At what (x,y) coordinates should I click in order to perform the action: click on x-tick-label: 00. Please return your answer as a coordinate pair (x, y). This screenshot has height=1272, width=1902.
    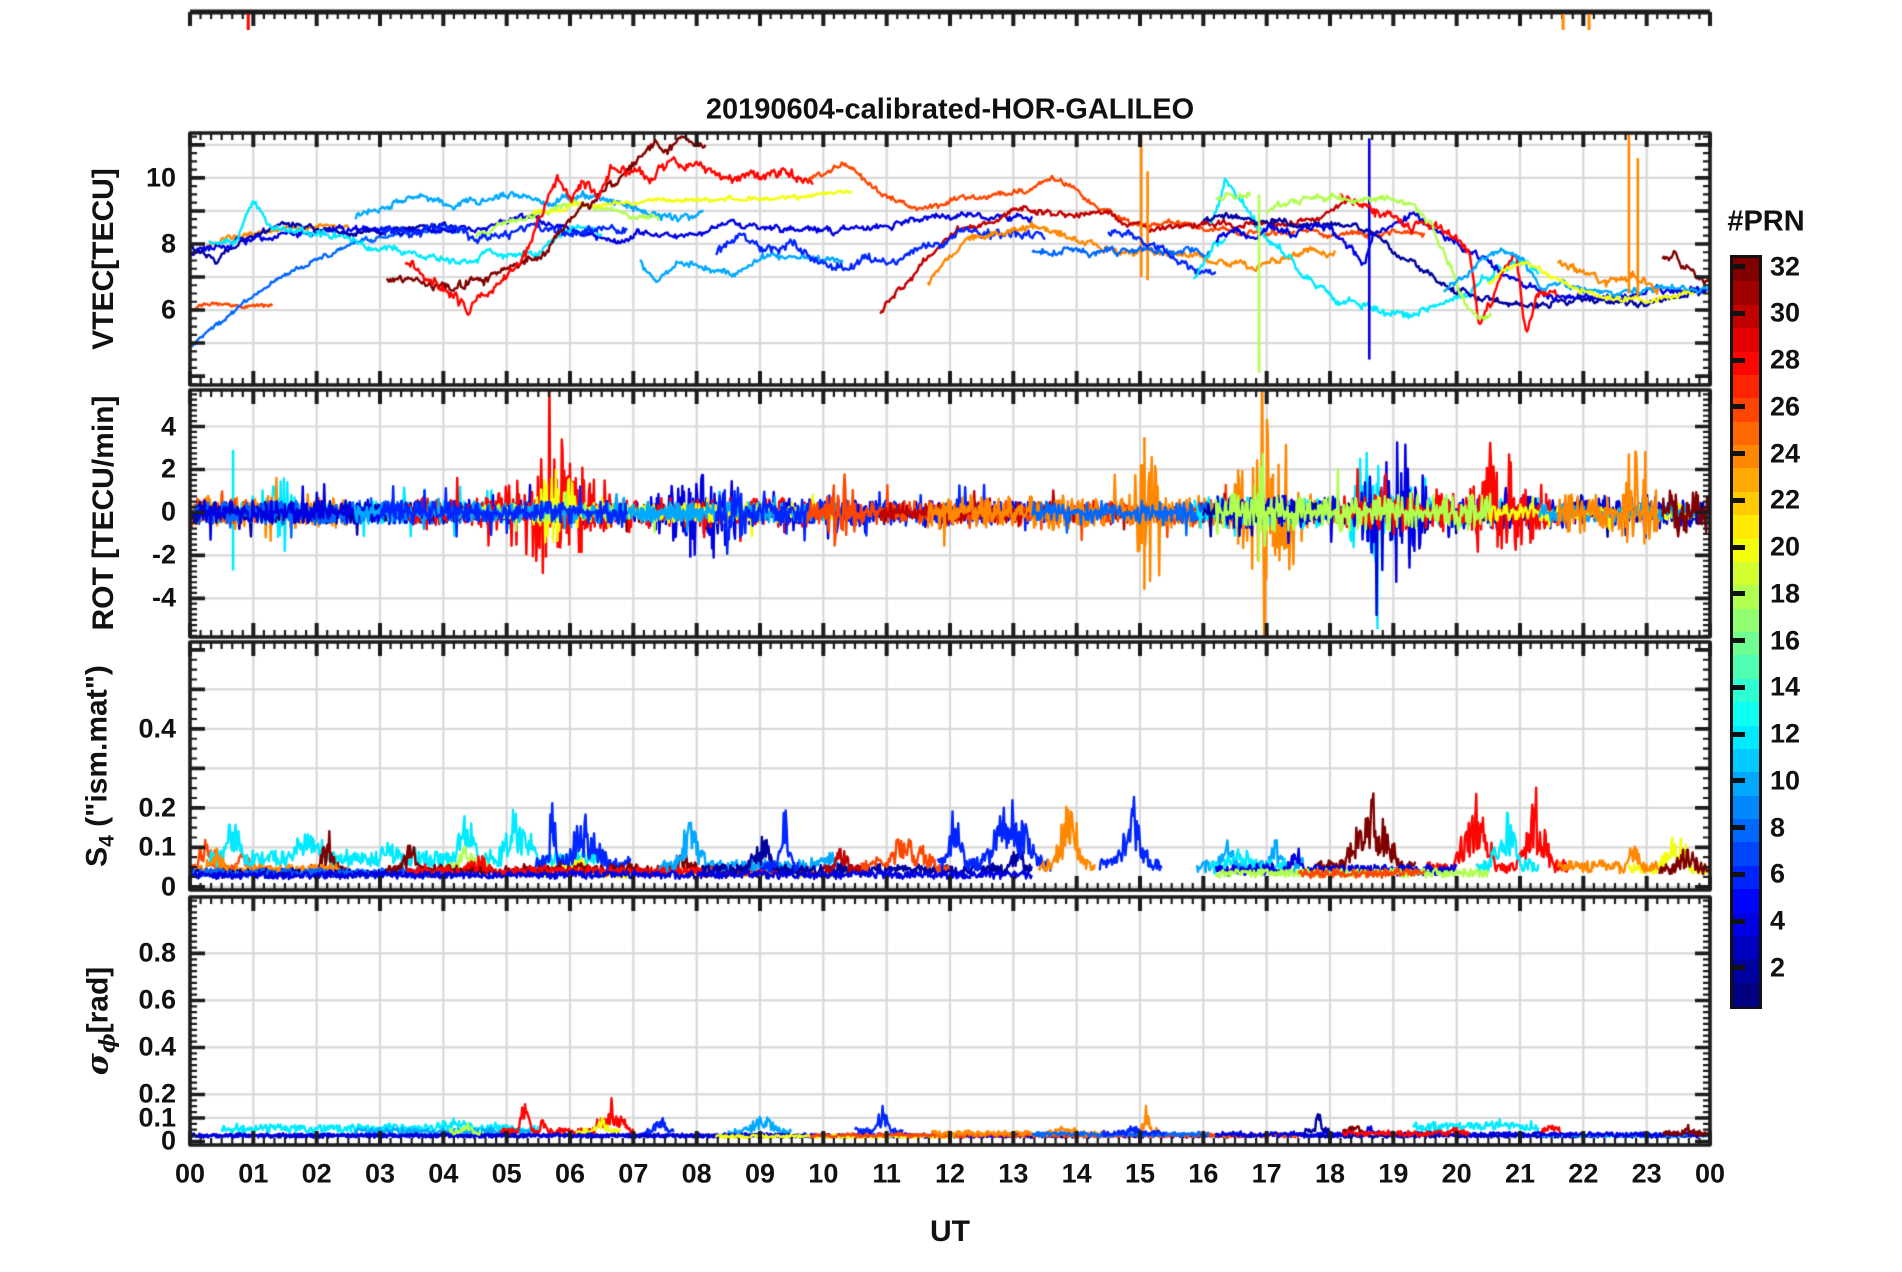
    Looking at the image, I should click on (190, 1173).